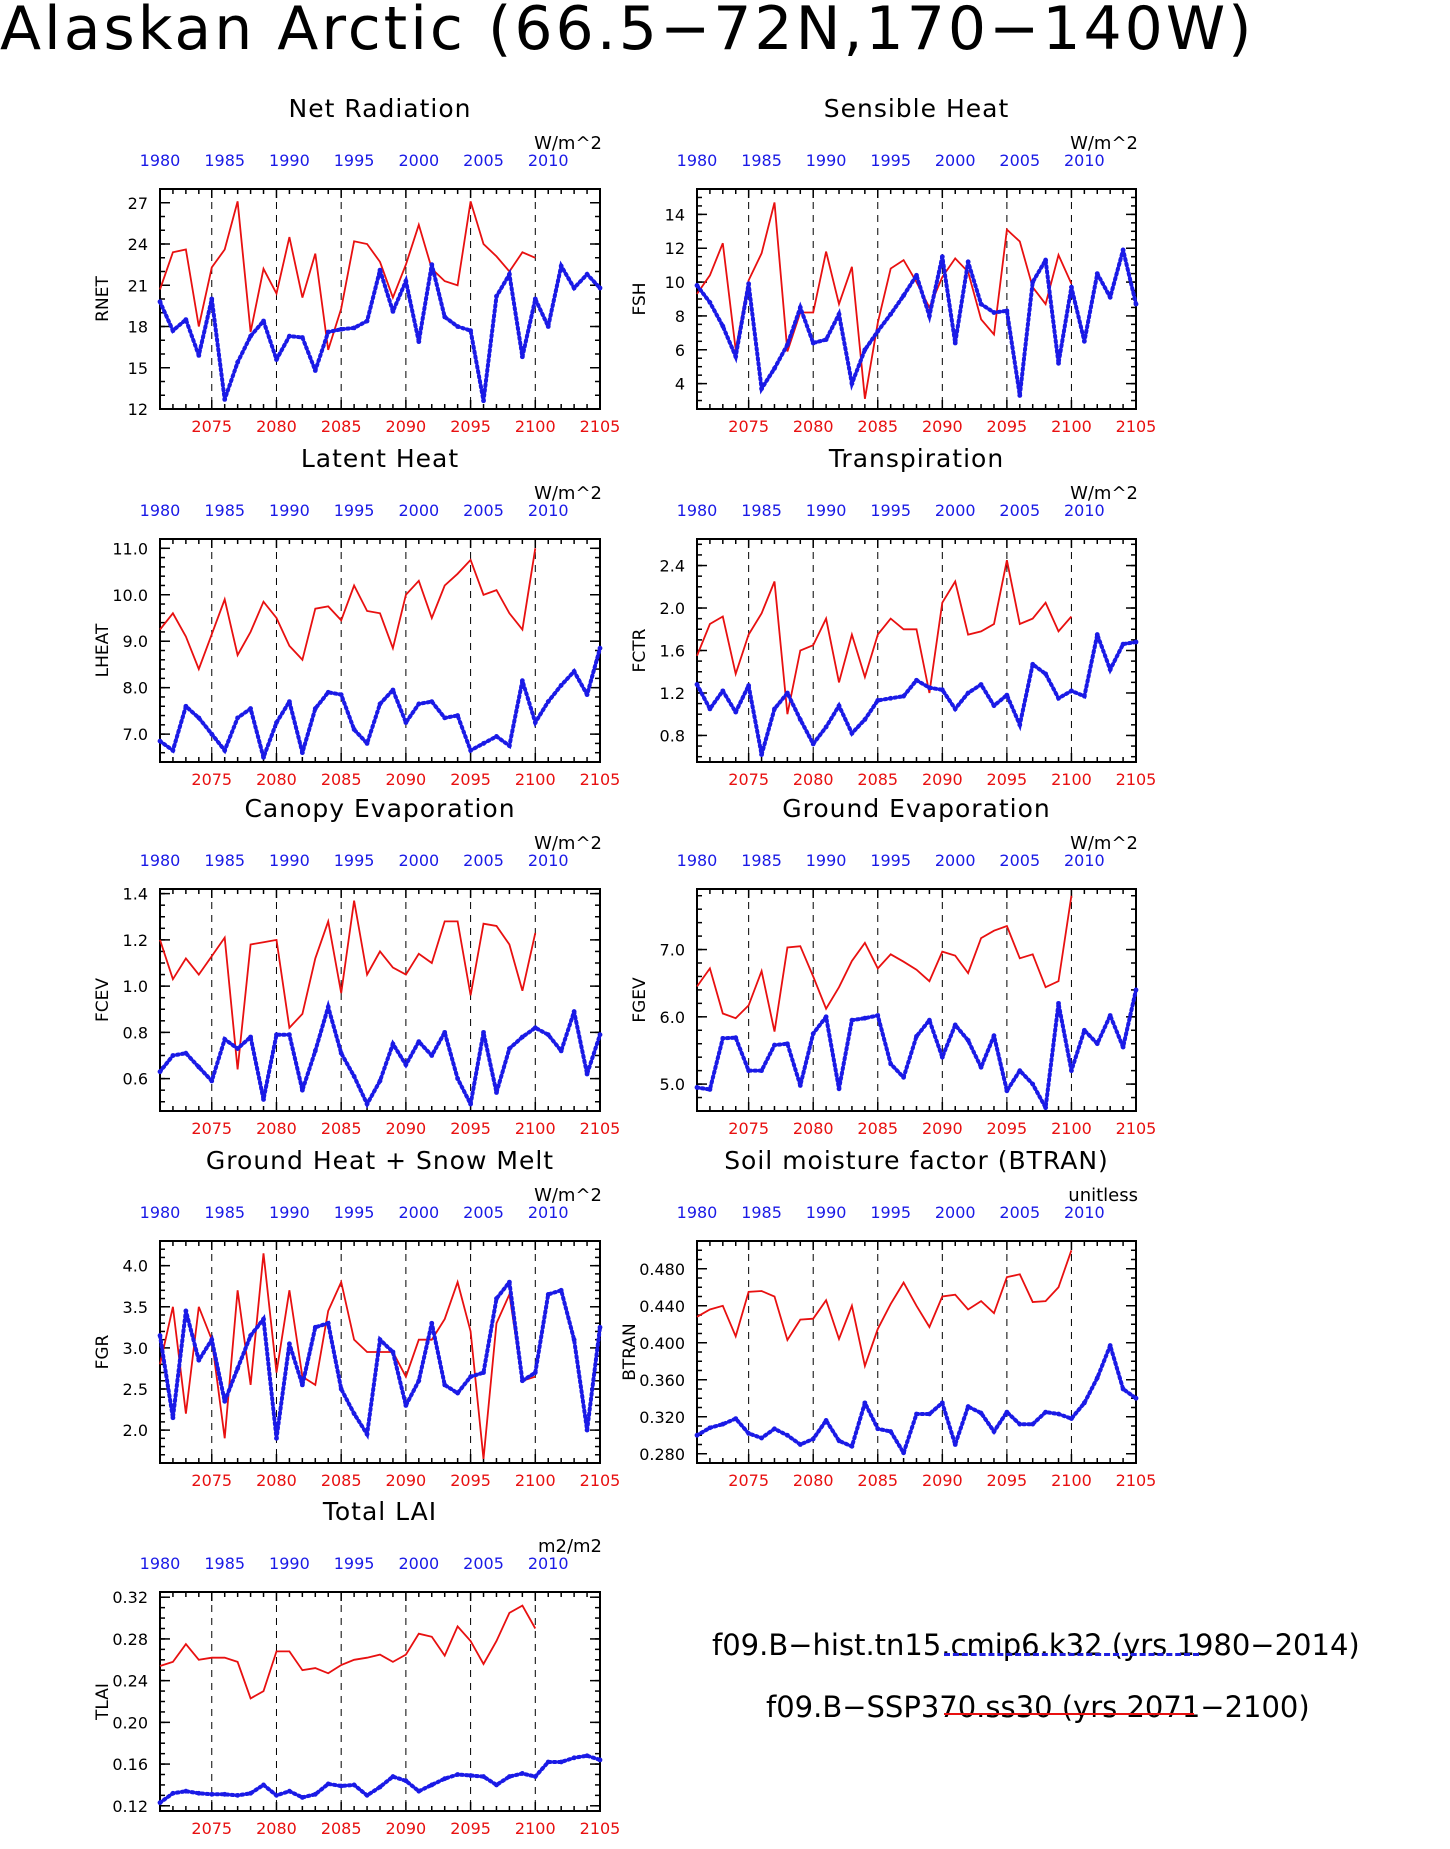  I want to click on panel-title: Canopy Evaporation, so click(379, 808).